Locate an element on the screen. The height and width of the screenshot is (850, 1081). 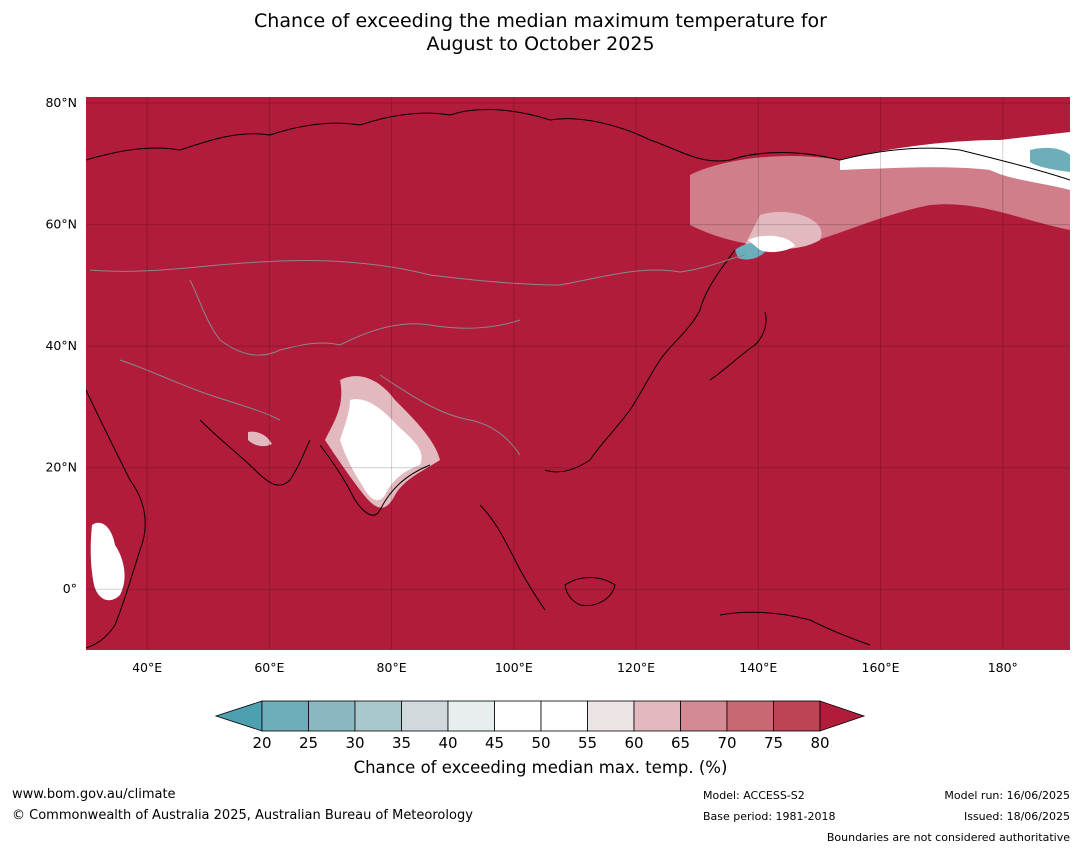
region-africa-white is located at coordinates (107, 561).